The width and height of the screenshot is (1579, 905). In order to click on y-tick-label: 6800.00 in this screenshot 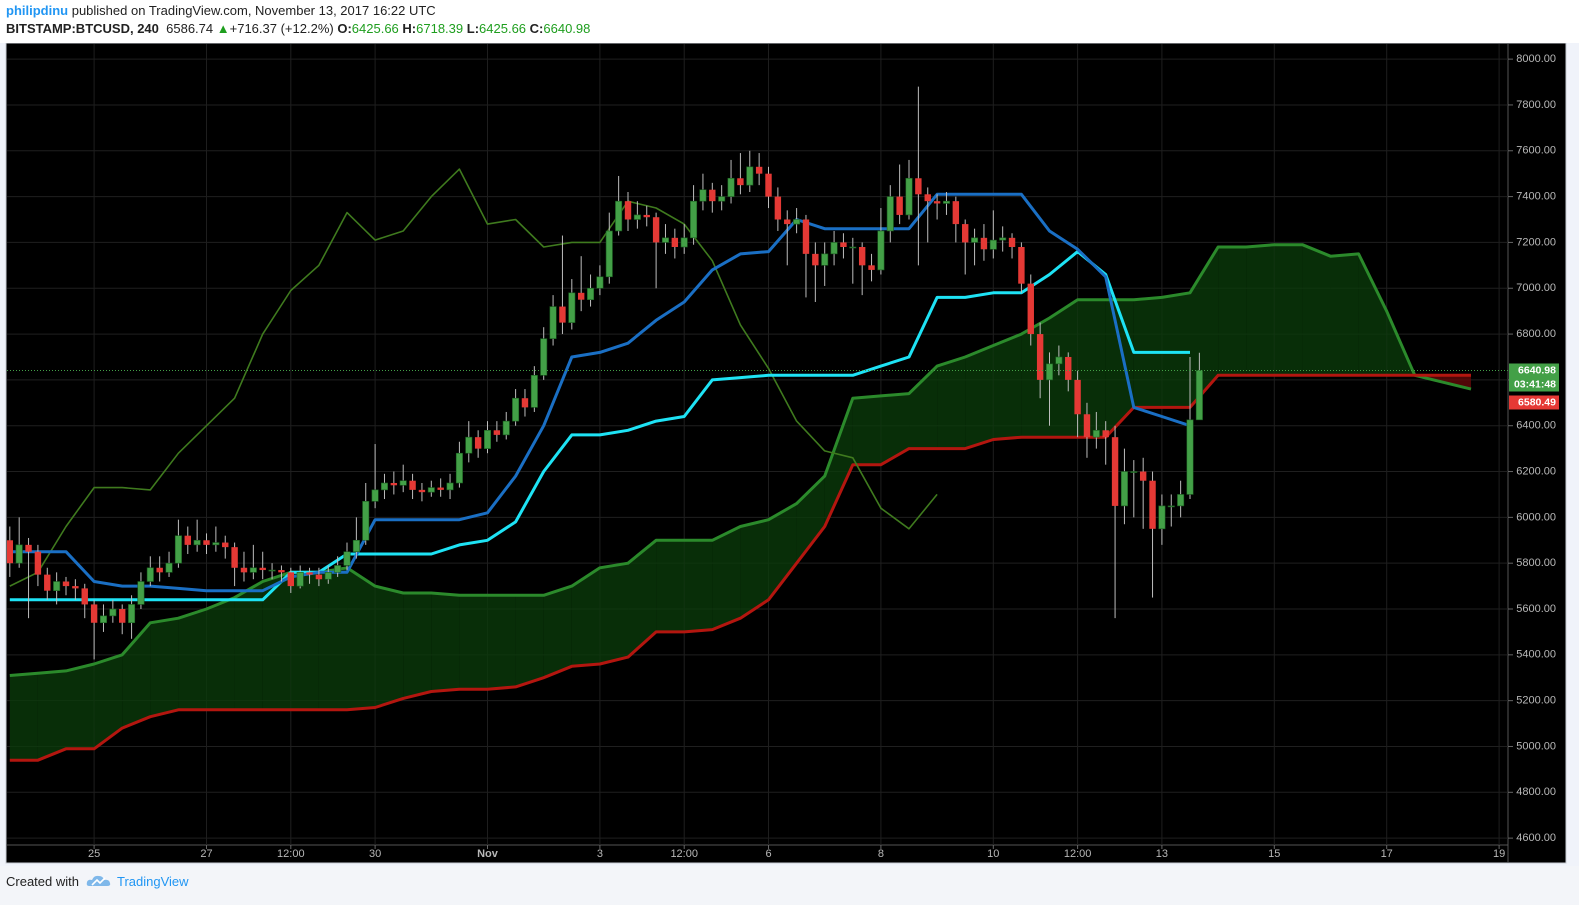, I will do `click(1536, 334)`.